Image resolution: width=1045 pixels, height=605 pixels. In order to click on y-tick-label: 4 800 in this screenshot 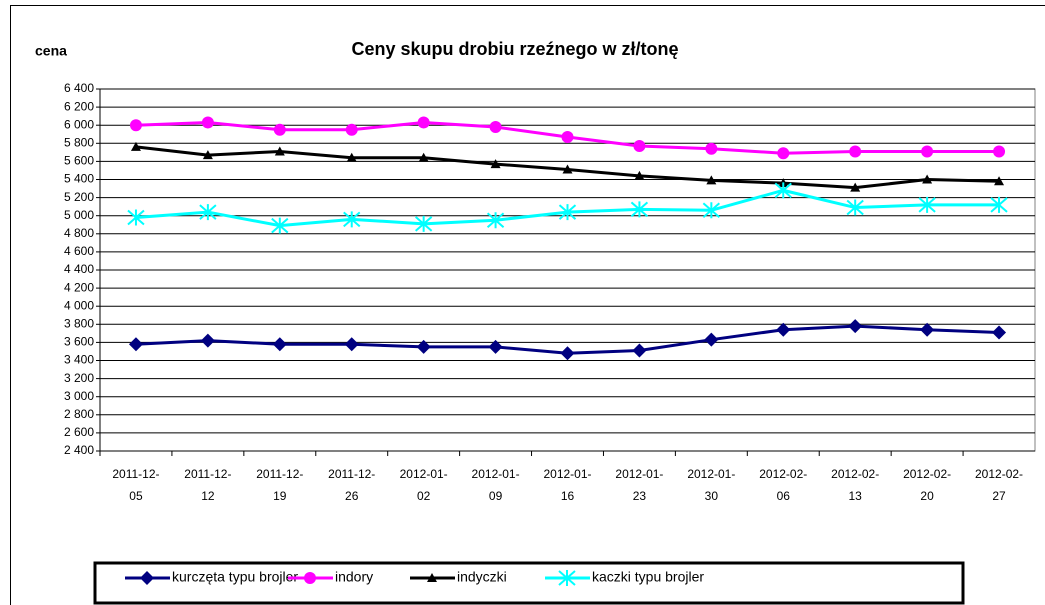, I will do `click(79, 233)`.